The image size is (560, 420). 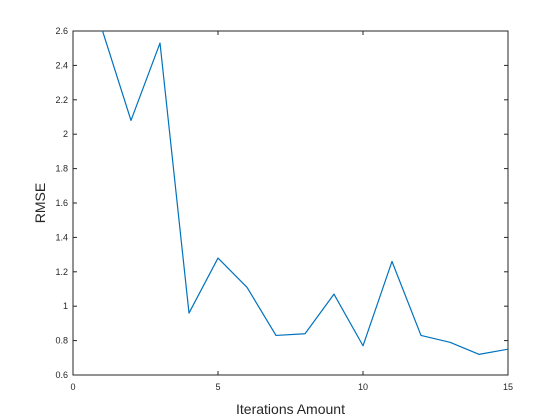 What do you see at coordinates (65, 306) in the screenshot?
I see `y-tick-label: 1` at bounding box center [65, 306].